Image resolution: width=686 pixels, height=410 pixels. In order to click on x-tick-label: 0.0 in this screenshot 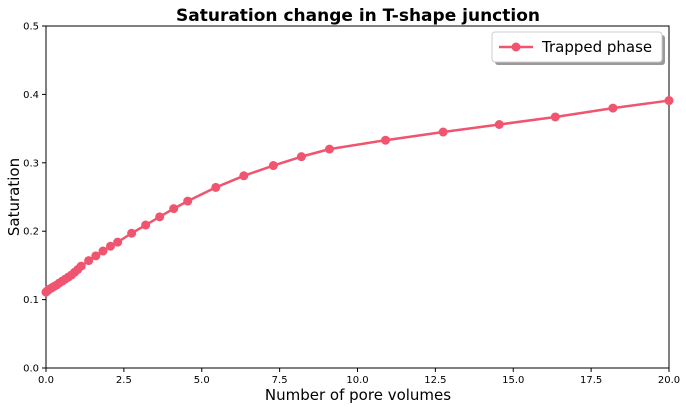, I will do `click(46, 380)`.